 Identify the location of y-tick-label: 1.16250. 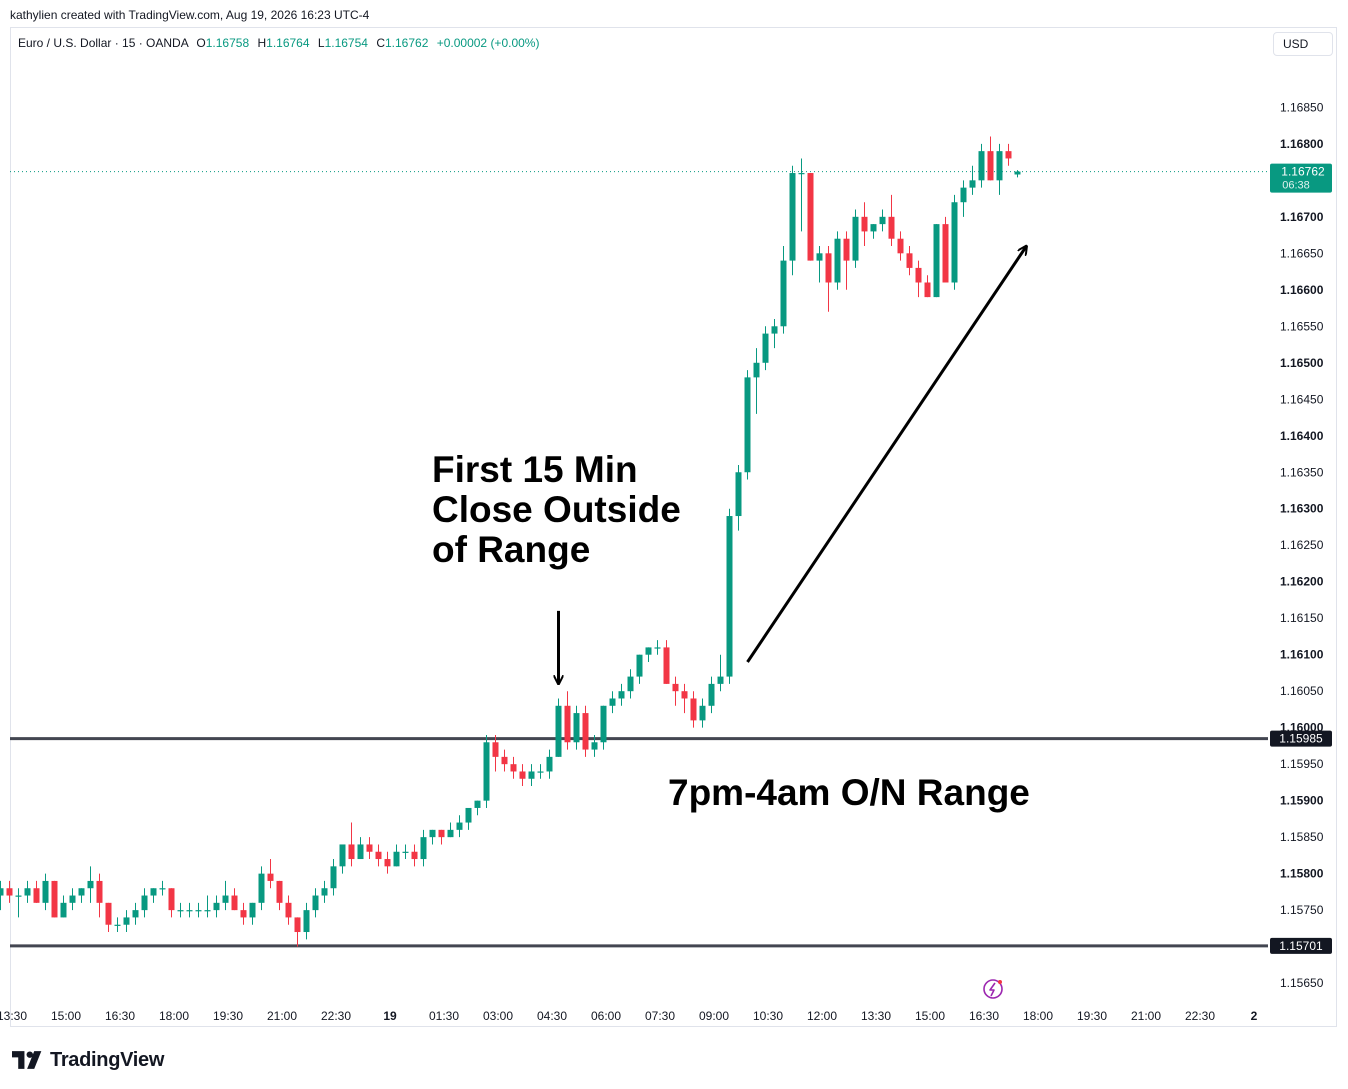
(1302, 545).